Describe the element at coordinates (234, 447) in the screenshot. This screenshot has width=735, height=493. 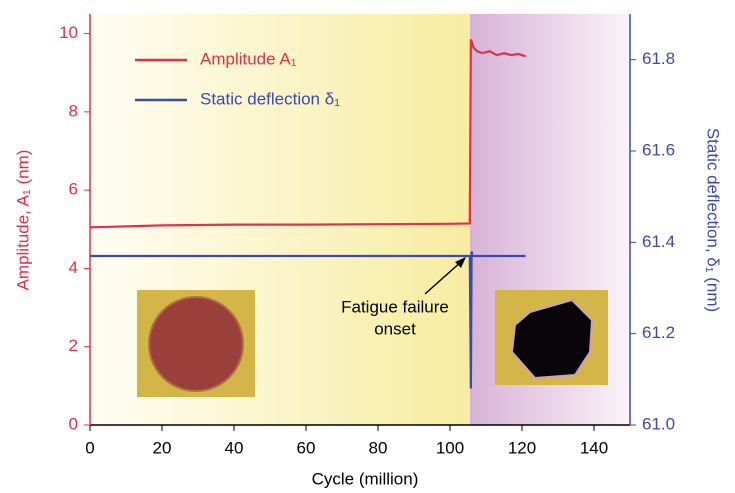
I see `x-tick-label: 40` at that location.